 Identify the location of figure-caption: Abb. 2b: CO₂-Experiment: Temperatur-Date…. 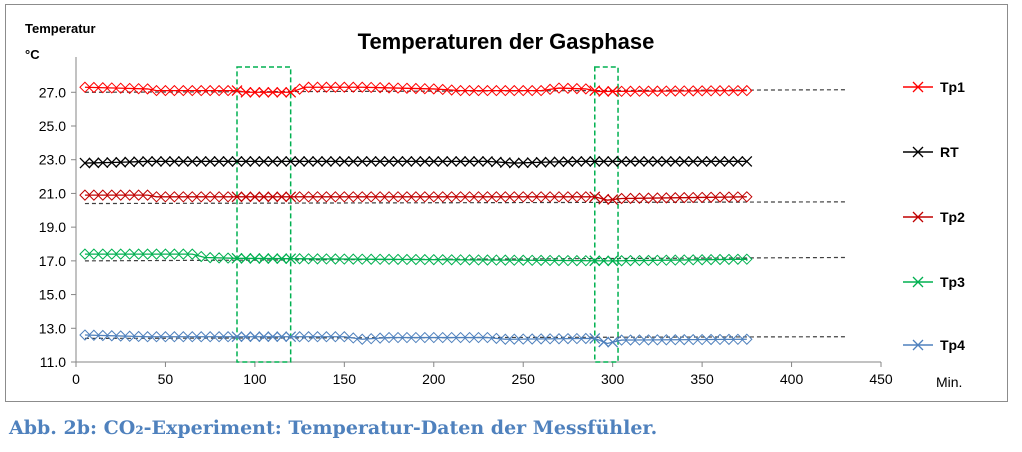
(333, 428).